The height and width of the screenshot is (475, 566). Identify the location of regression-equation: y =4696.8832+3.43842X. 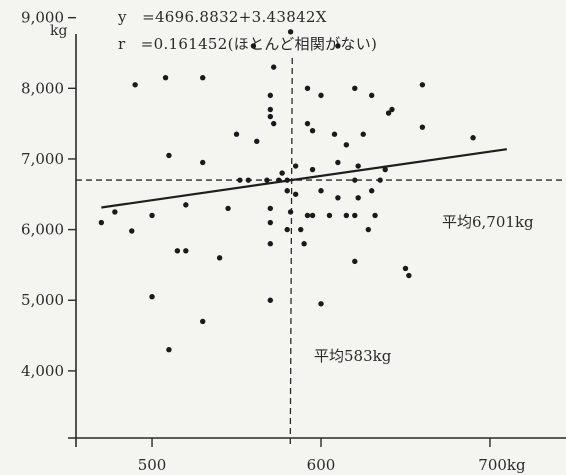
(222, 17).